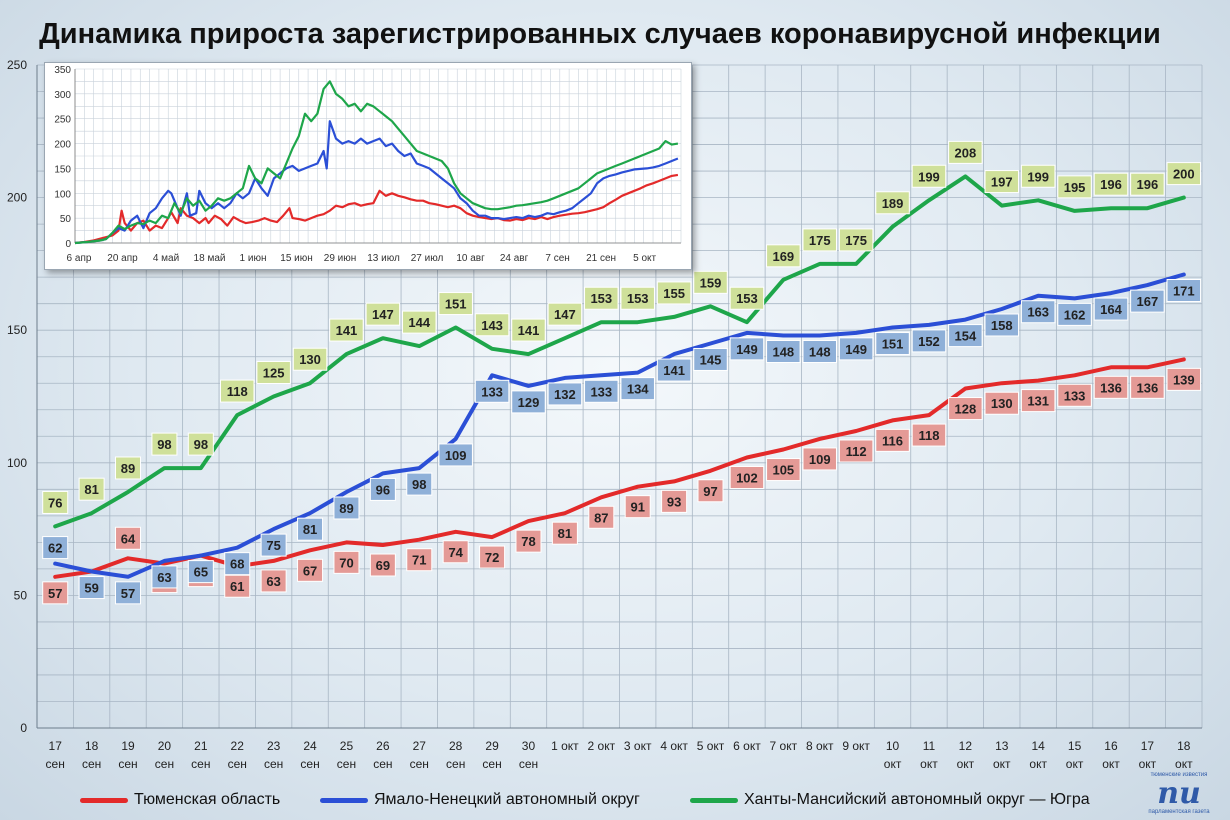 The image size is (1230, 820). I want to click on data-label-text: 118, so click(237, 391).